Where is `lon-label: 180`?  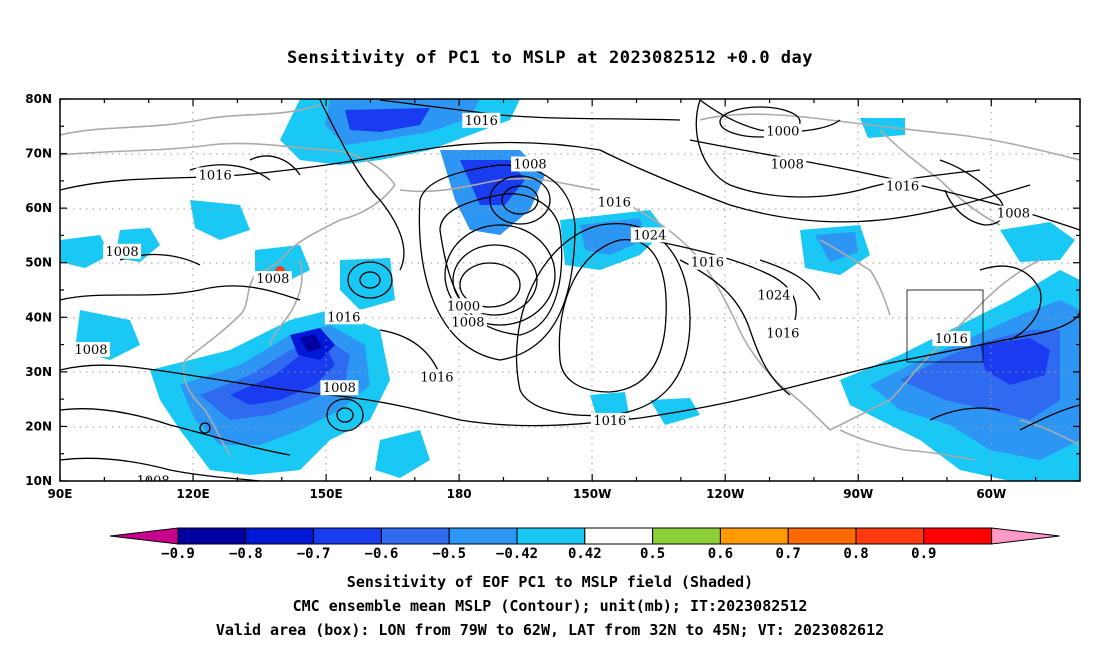 lon-label: 180 is located at coordinates (459, 494).